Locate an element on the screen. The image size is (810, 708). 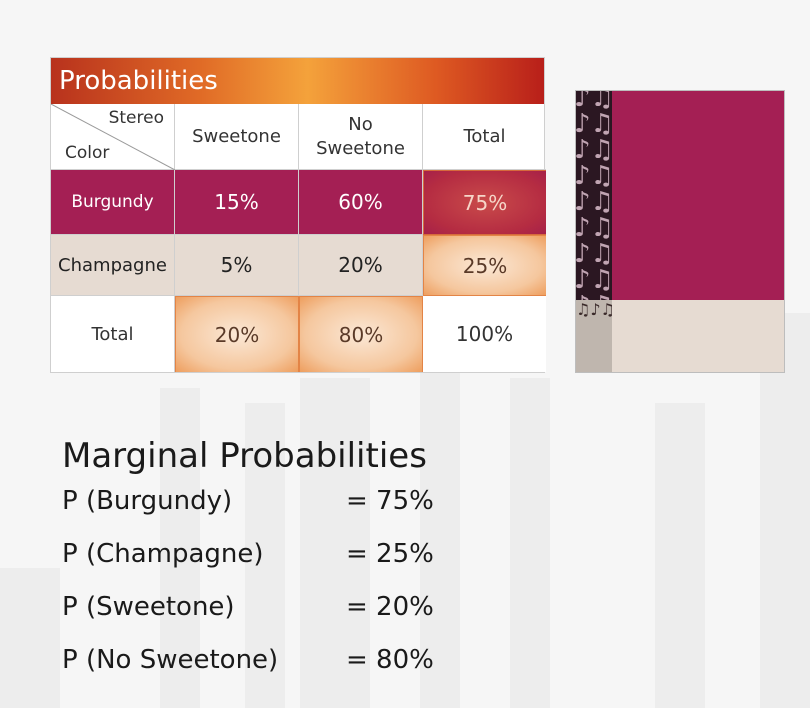
marginal-title: Marginal Probabilities is located at coordinates (244, 456).